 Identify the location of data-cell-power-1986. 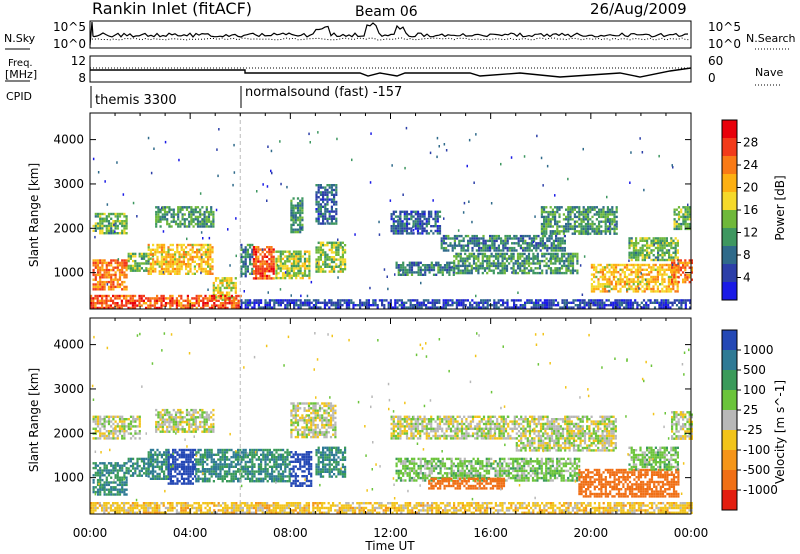
(536, 236).